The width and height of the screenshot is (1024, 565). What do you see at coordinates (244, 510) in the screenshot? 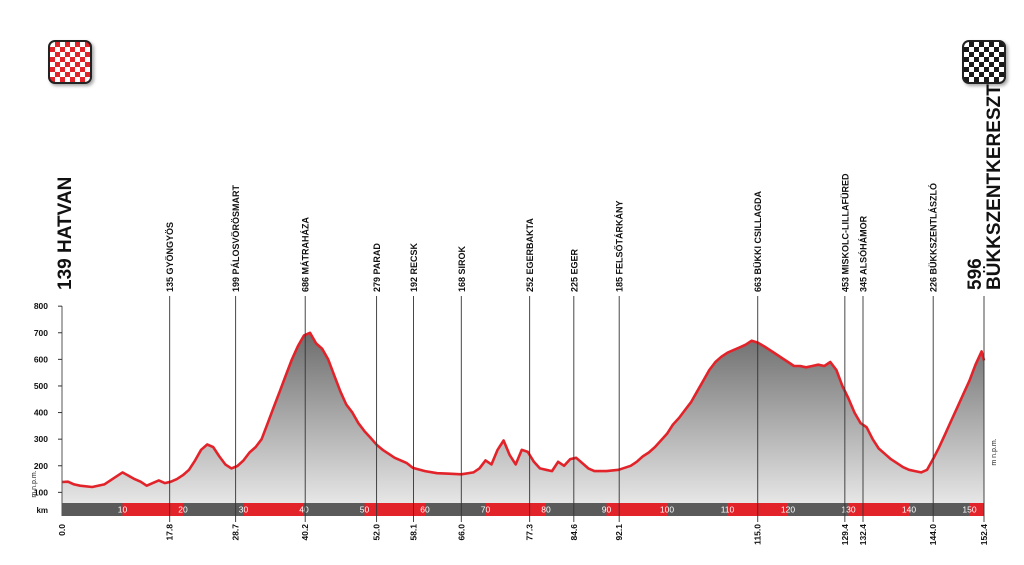
I see `distance-band-label: 30` at bounding box center [244, 510].